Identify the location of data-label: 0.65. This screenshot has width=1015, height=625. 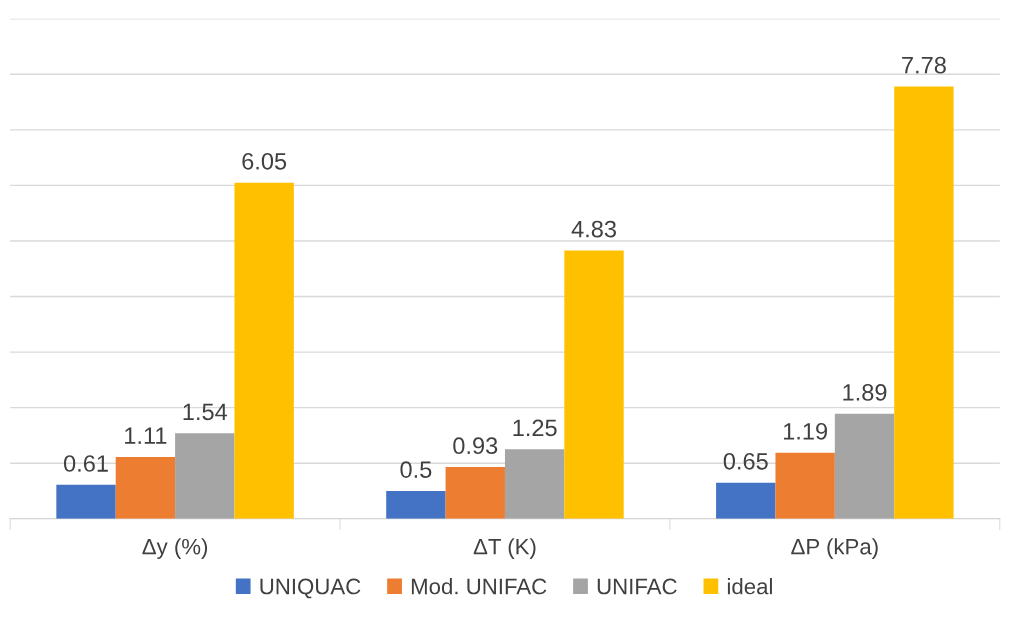
(745, 461).